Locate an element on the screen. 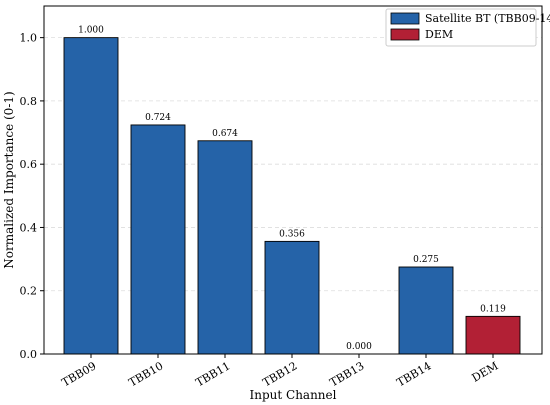 The width and height of the screenshot is (550, 405). y-tick-label: 0.6 is located at coordinates (29, 164).